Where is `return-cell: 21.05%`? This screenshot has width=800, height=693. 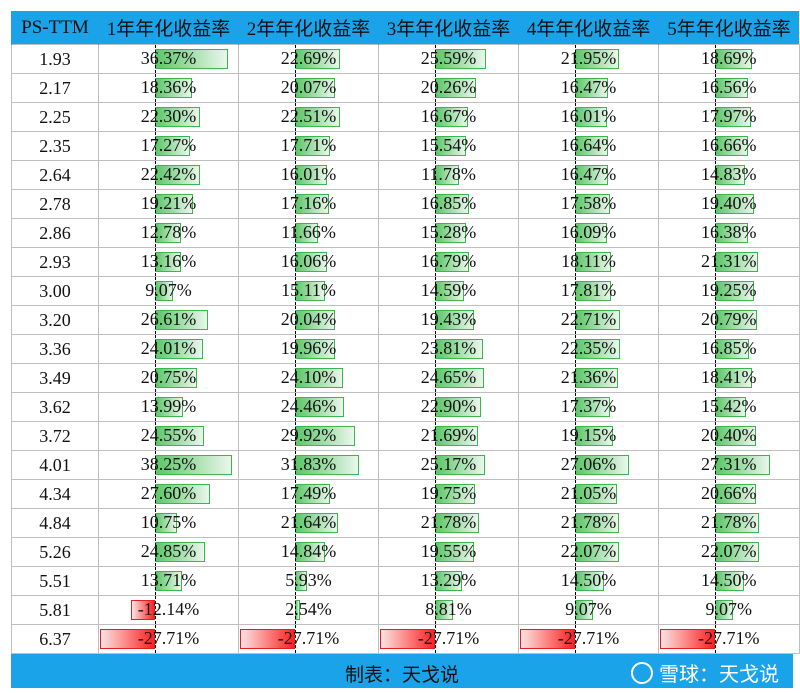
return-cell: 21.05% is located at coordinates (588, 494).